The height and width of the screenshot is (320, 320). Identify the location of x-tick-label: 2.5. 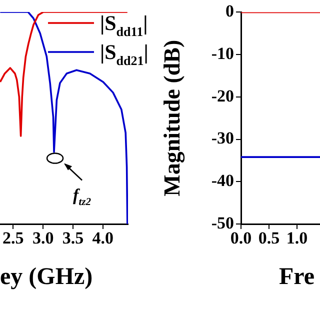
(13, 238).